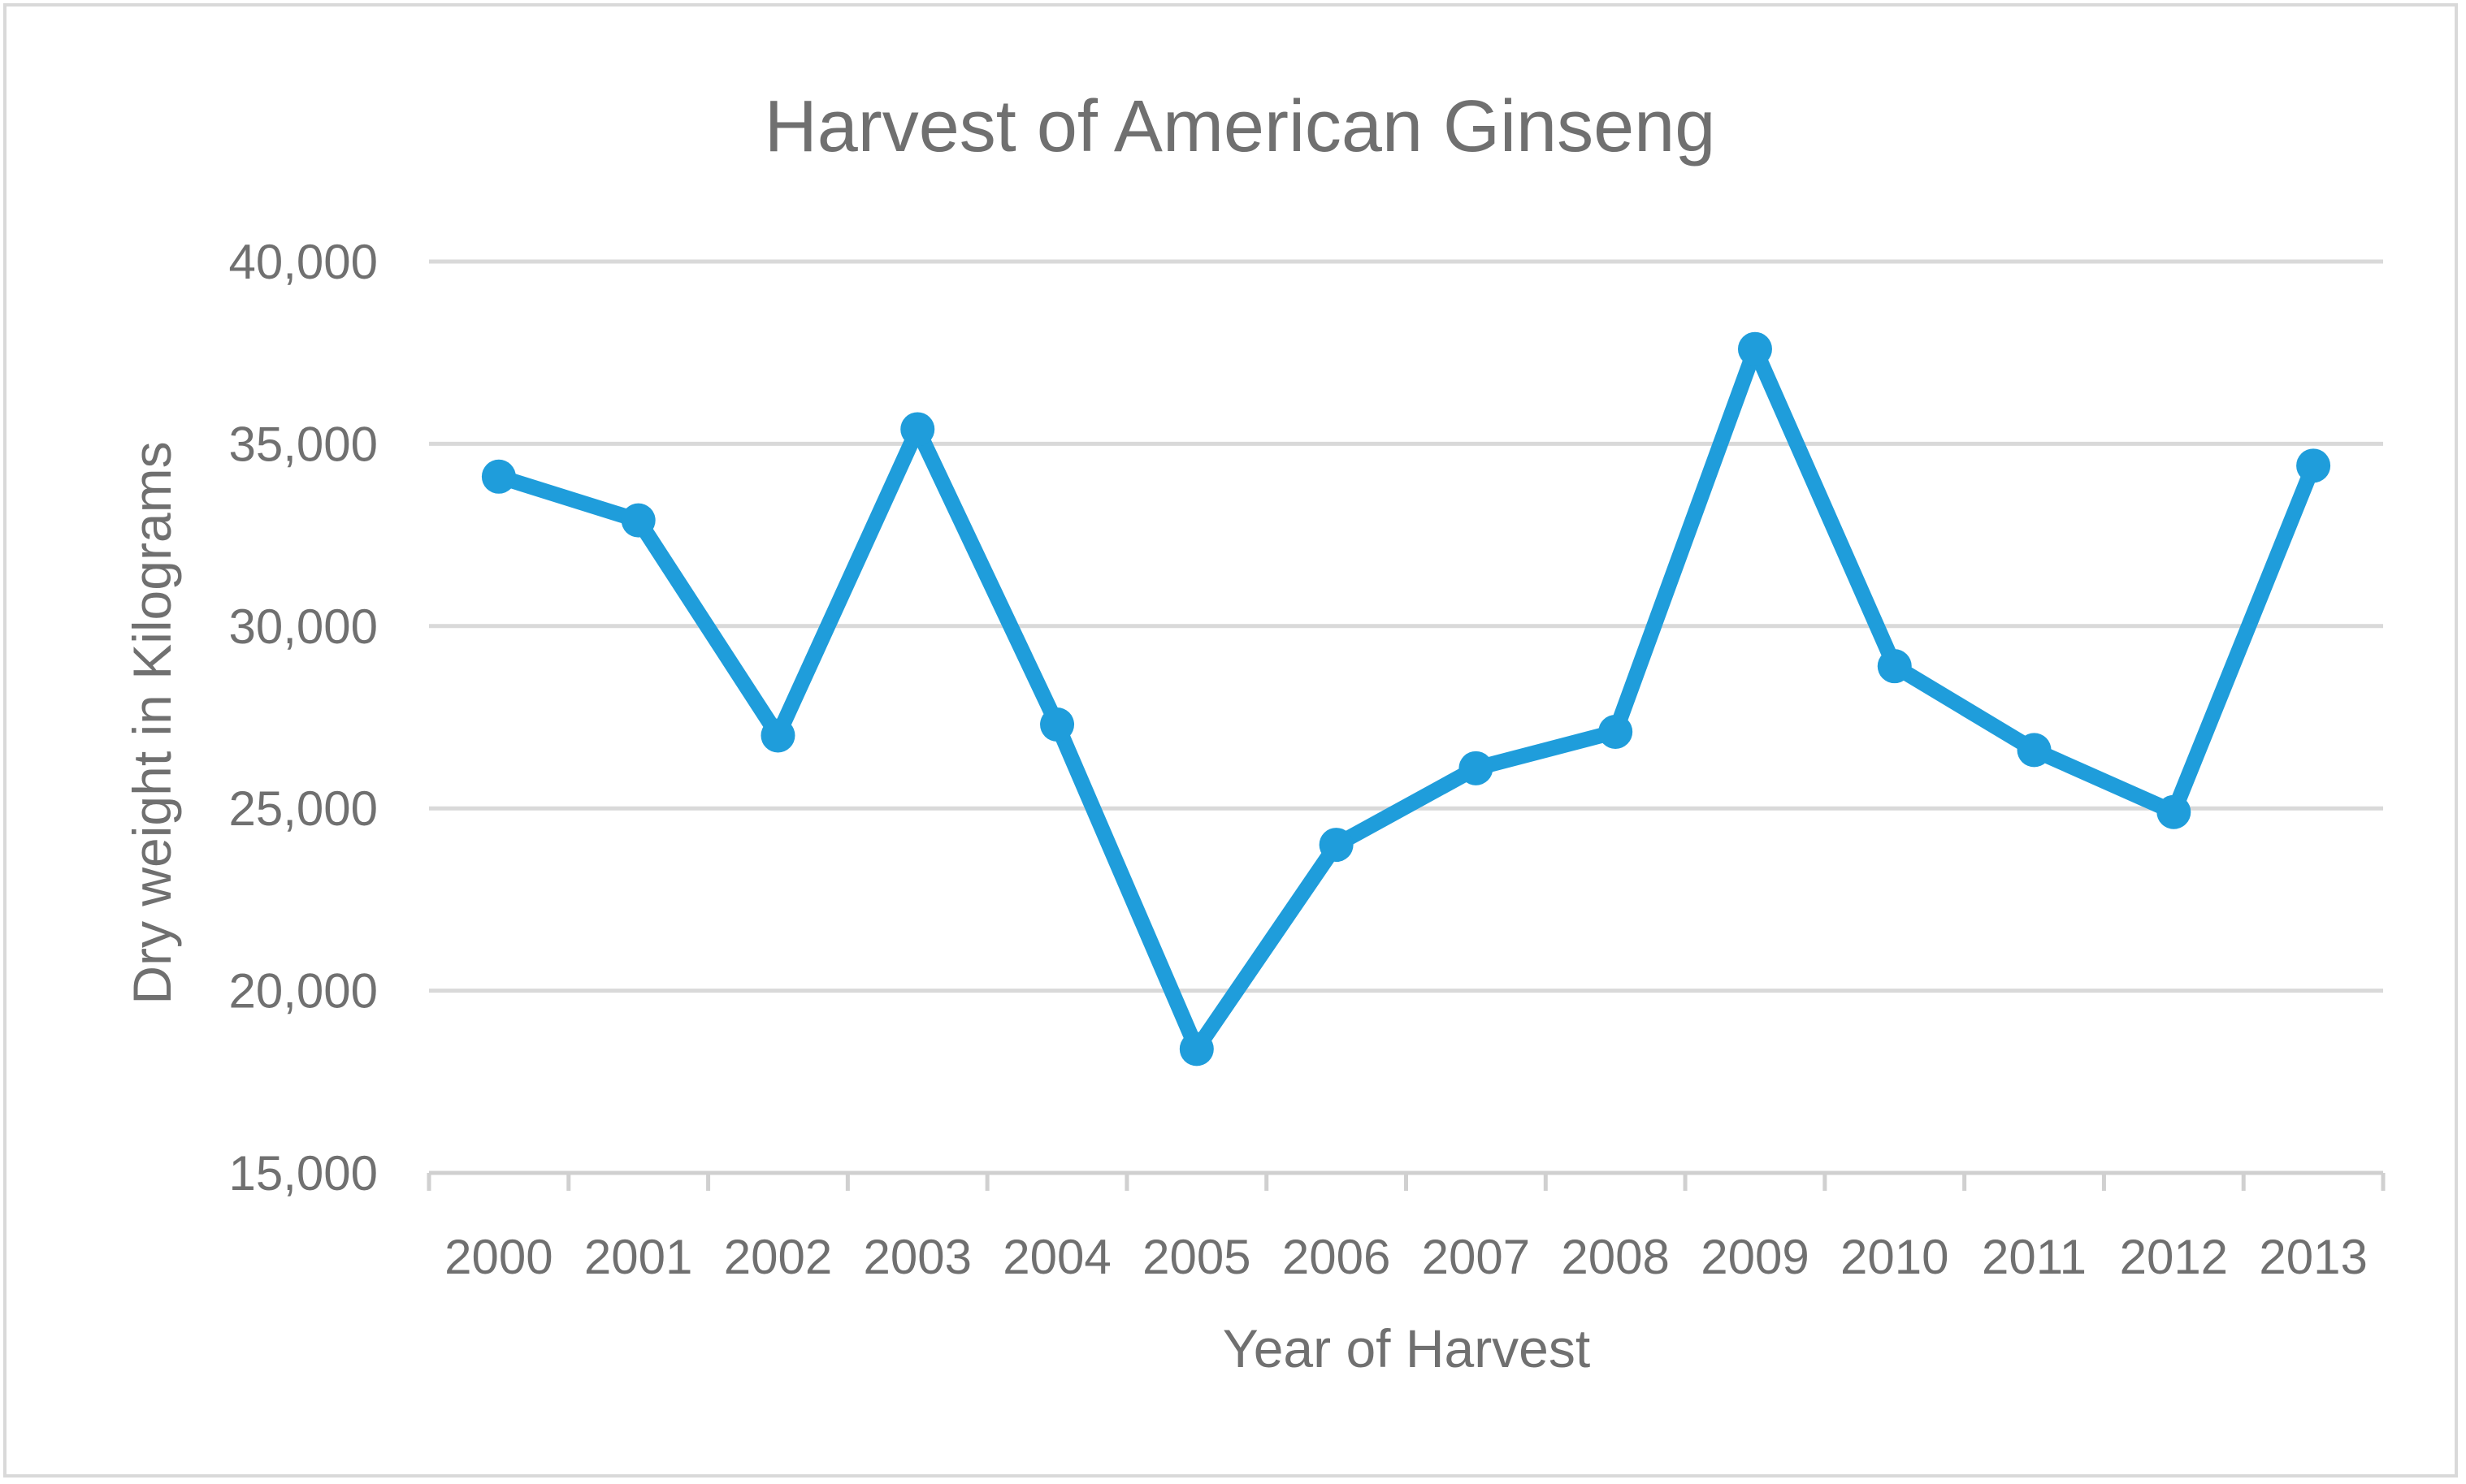 This screenshot has width=2466, height=1484. Describe the element at coordinates (778, 1257) in the screenshot. I see `x-tick-label: 2002` at that location.